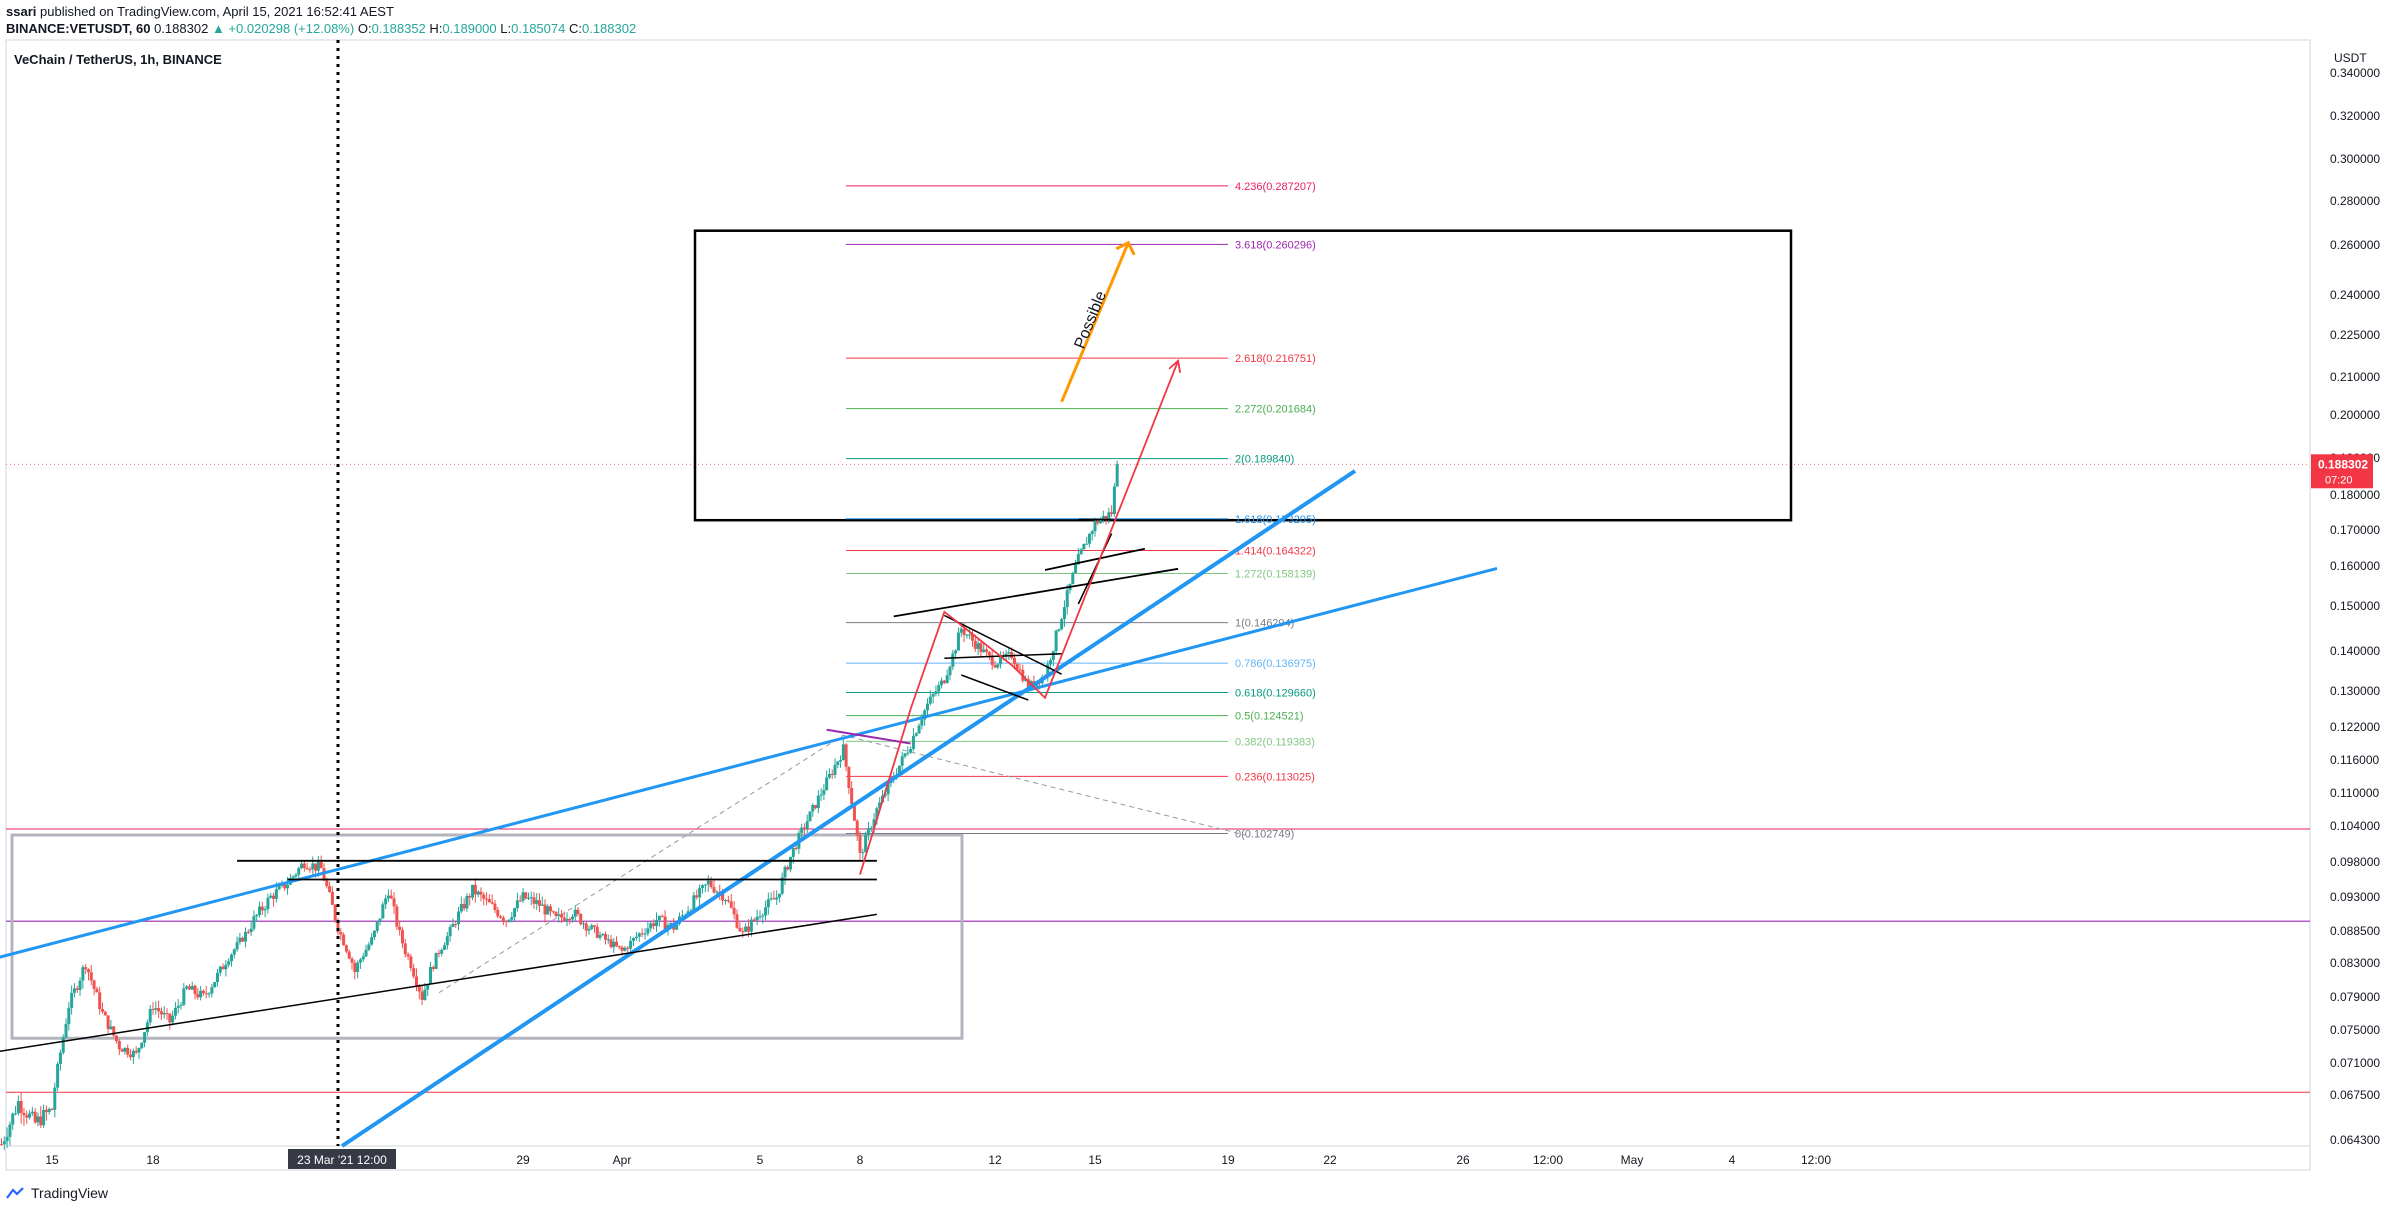  I want to click on x-tick-label-10: 26, so click(1463, 1160).